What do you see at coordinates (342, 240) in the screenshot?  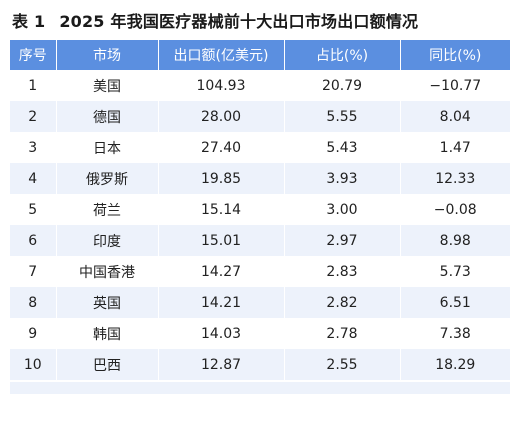 I see `cell-share: 2.97` at bounding box center [342, 240].